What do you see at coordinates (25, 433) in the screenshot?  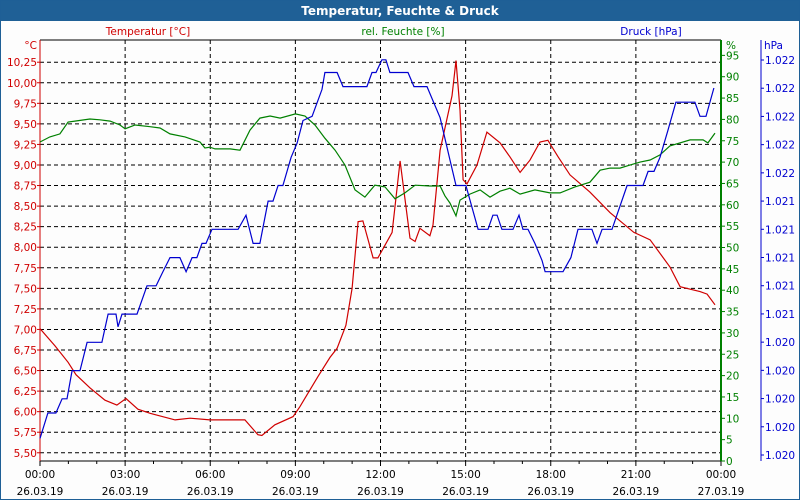 I see `temperature-tick-label: 5,75` at bounding box center [25, 433].